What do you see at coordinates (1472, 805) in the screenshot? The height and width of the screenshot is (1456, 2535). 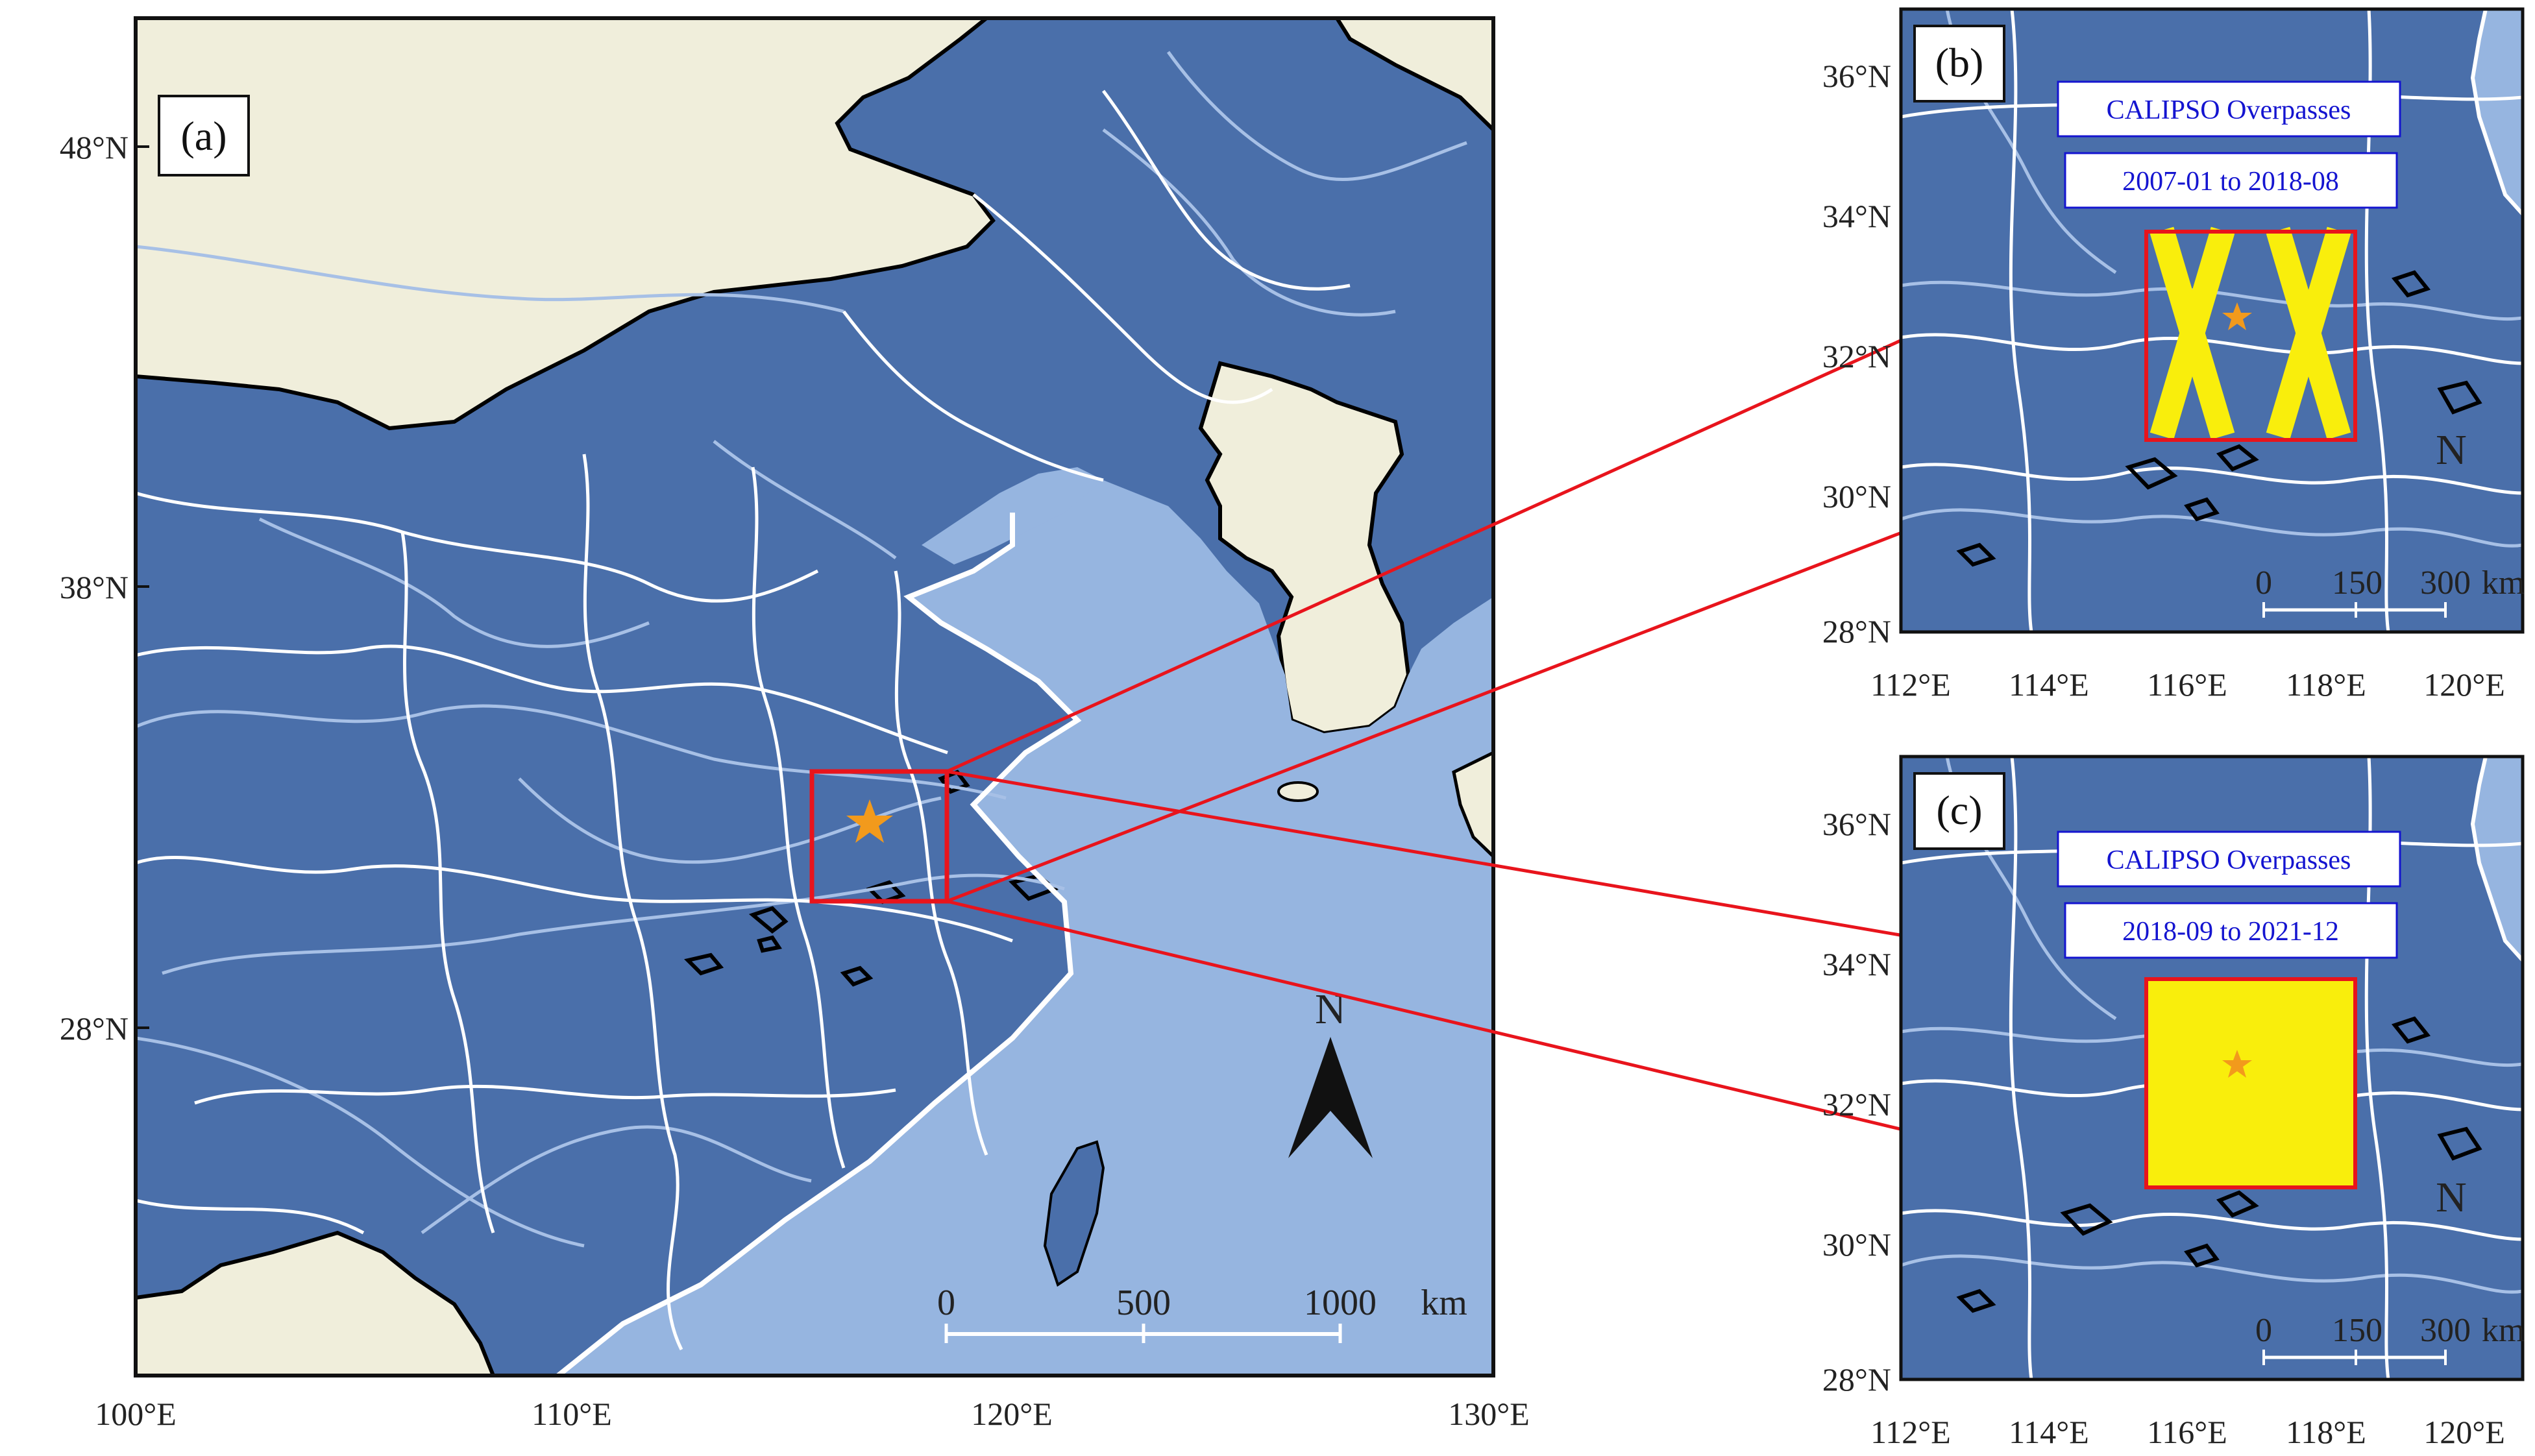 I see `japan-kyushu` at bounding box center [1472, 805].